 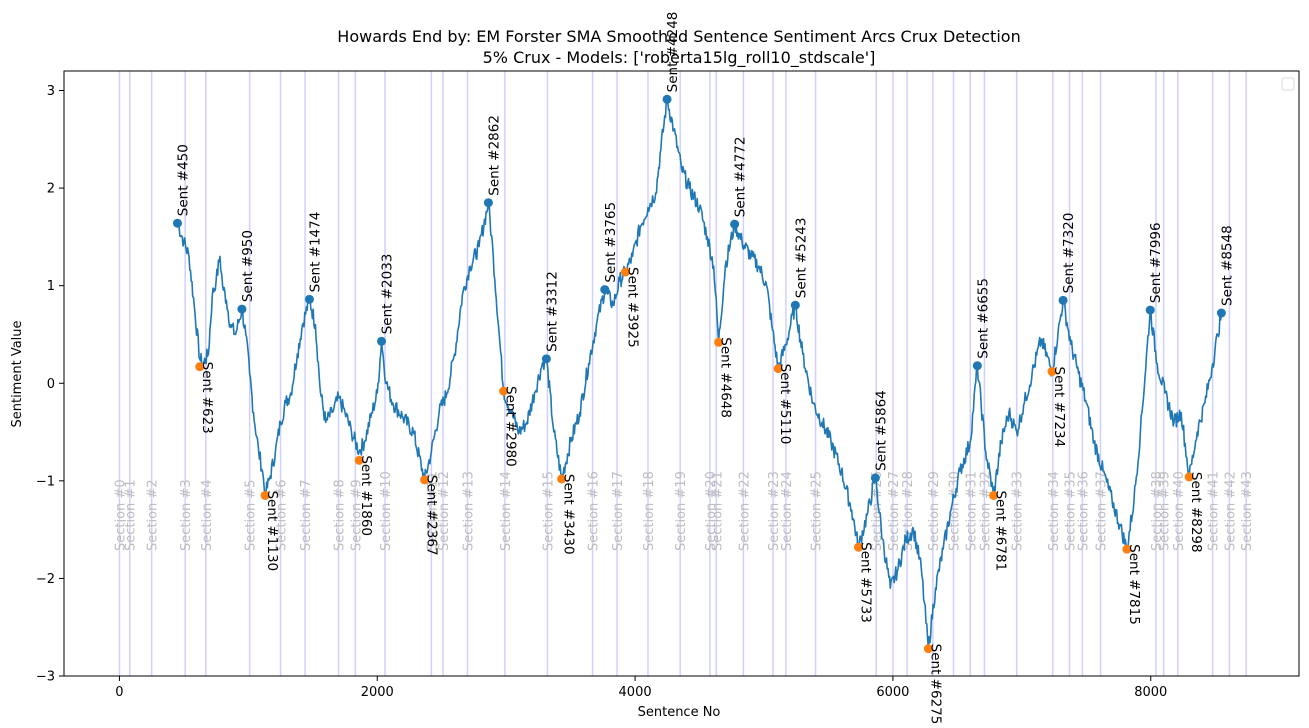 I want to click on y-tick-label: −2, so click(x=45, y=579).